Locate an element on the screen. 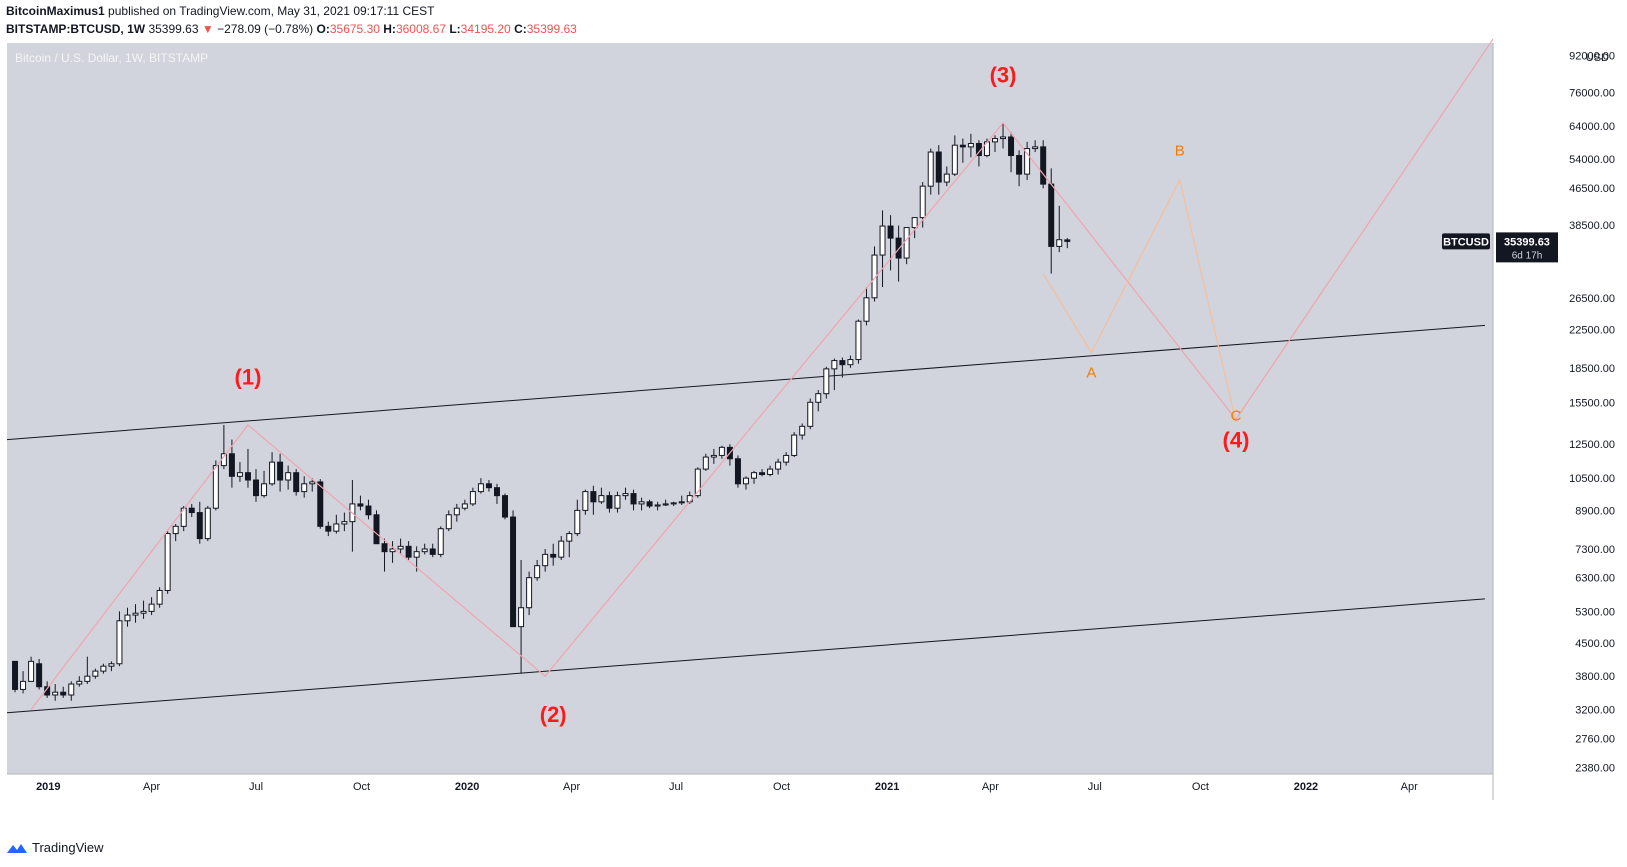 The image size is (1627, 867). price-axis is located at coordinates (1560, 408).